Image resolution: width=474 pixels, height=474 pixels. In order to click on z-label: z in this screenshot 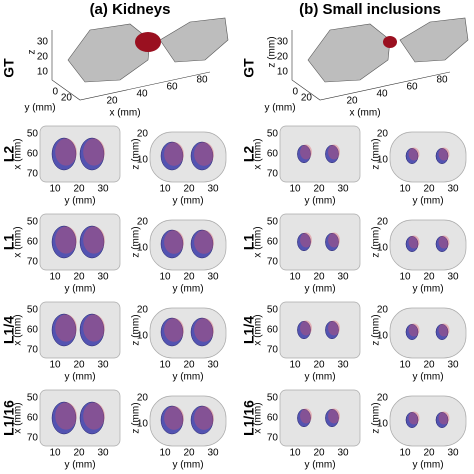, I will do `click(32, 52)`.